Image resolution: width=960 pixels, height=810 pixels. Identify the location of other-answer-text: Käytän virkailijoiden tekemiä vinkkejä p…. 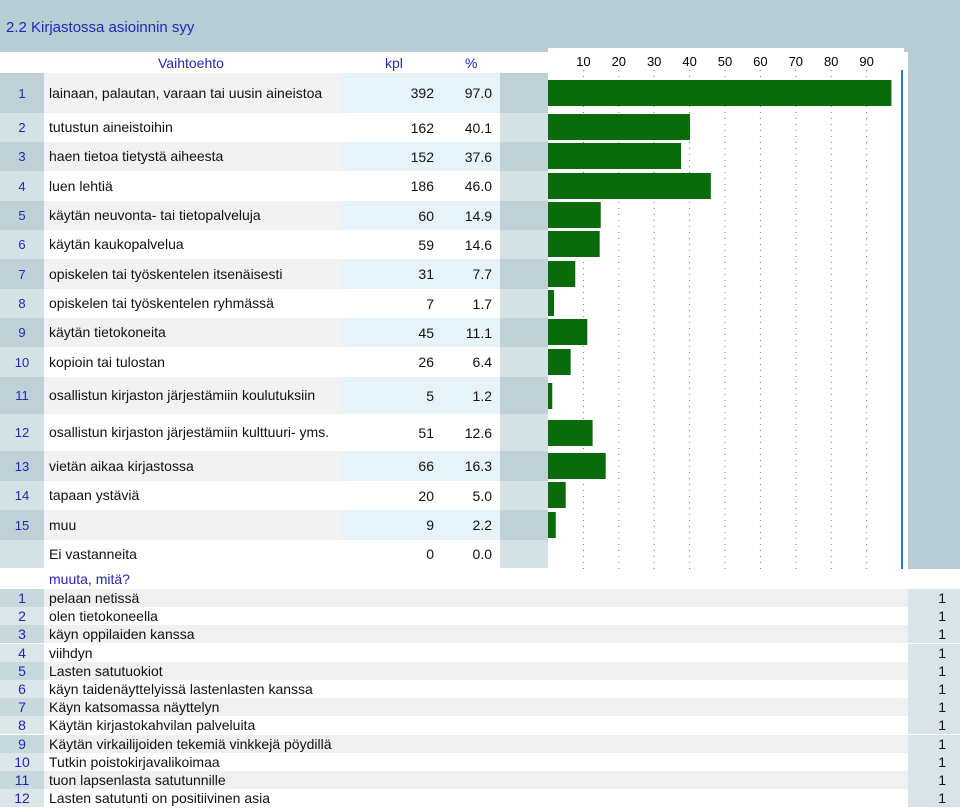
(190, 743).